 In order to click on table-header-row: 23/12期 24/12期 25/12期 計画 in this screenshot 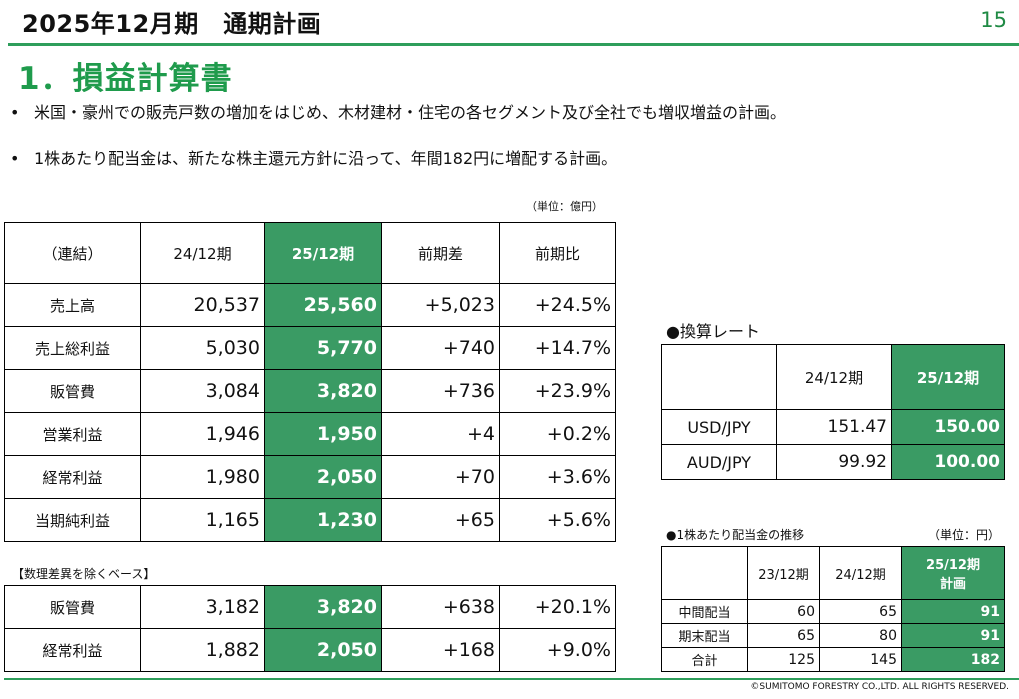, I will do `click(833, 573)`.